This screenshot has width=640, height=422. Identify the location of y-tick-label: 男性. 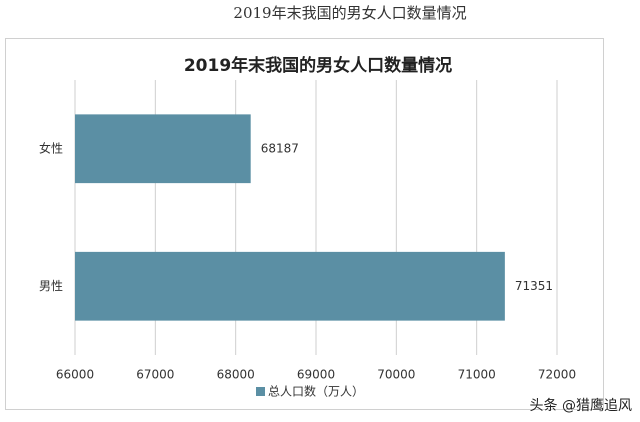
(51, 286).